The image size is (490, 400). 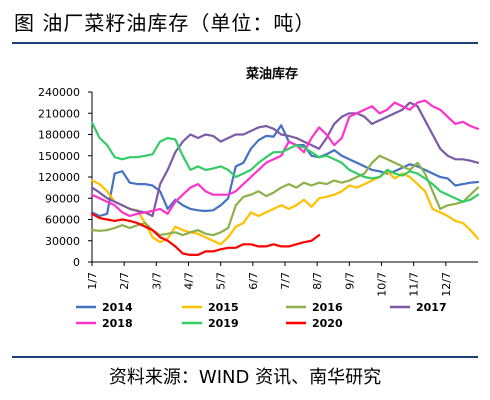 What do you see at coordinates (285, 281) in the screenshot?
I see `x-tick-label: 7/7` at bounding box center [285, 281].